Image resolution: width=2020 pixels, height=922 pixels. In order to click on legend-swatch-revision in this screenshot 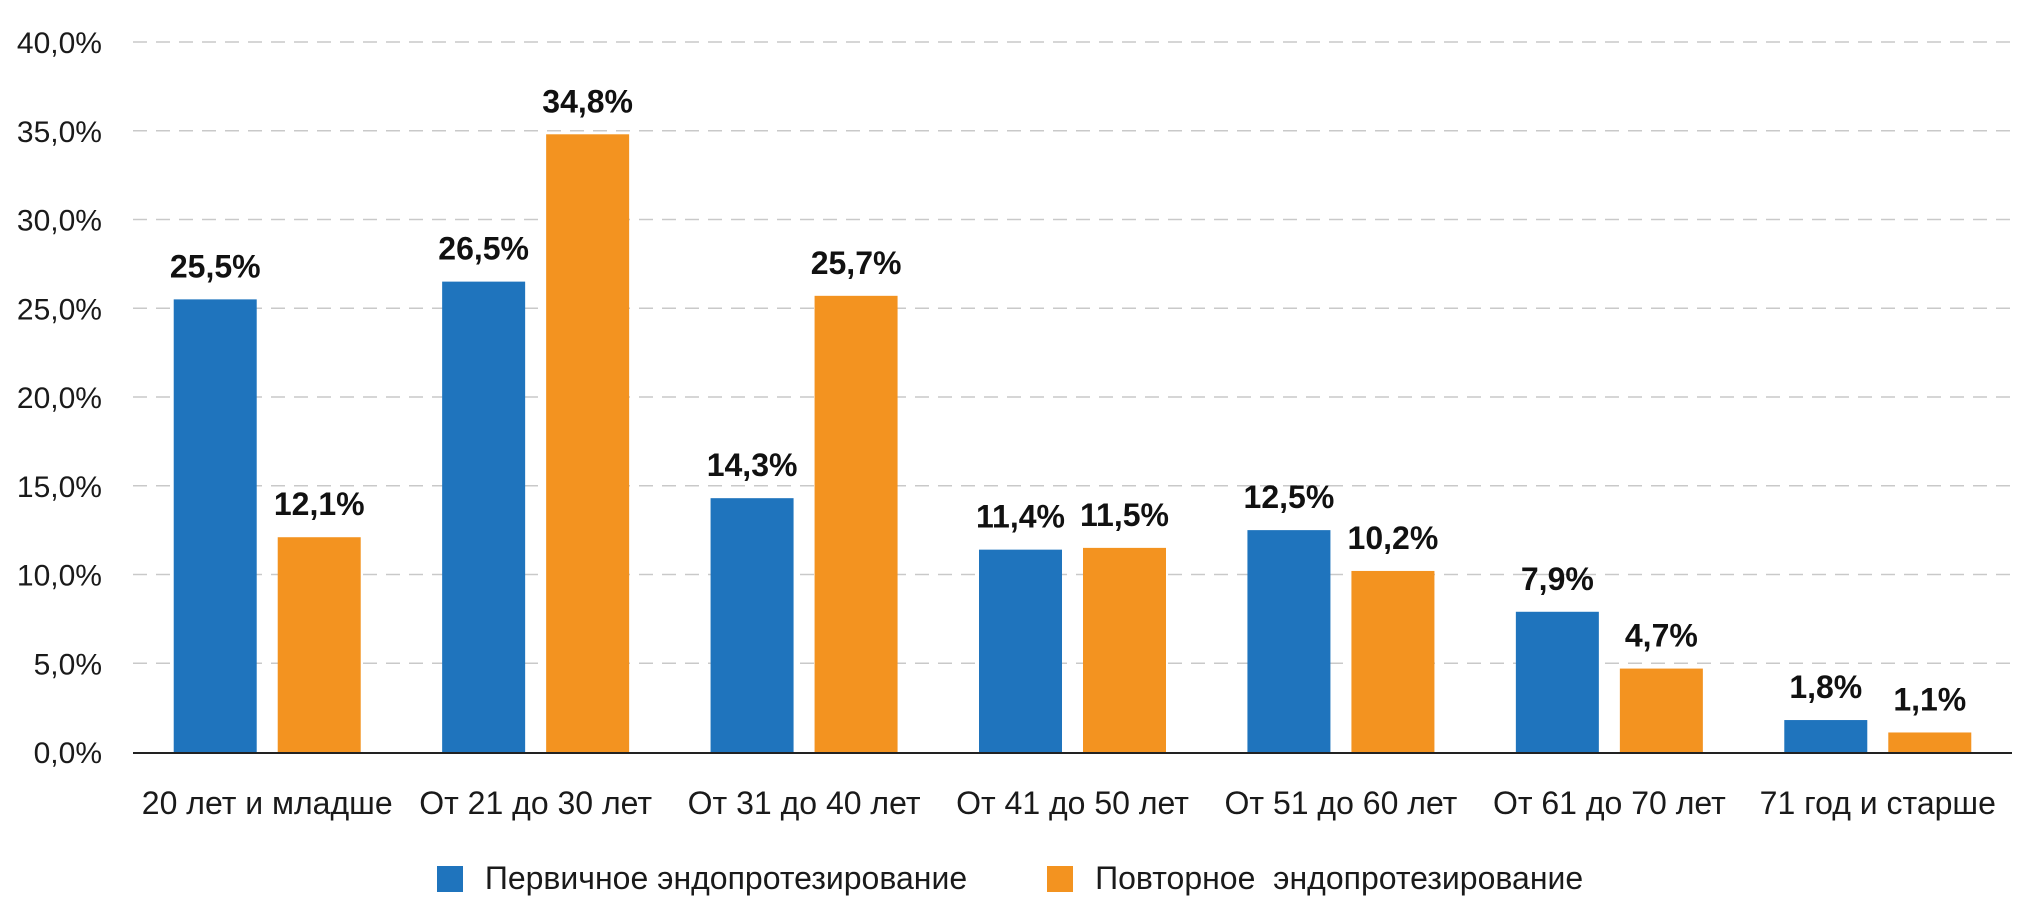, I will do `click(1060, 878)`.